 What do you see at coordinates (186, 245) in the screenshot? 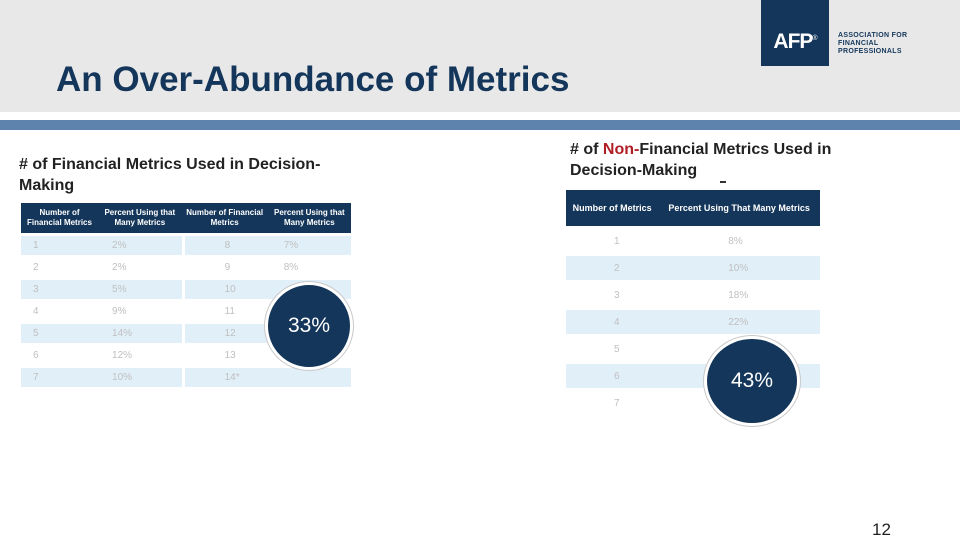
I see `table-row: 1 2% 8 7%` at bounding box center [186, 245].